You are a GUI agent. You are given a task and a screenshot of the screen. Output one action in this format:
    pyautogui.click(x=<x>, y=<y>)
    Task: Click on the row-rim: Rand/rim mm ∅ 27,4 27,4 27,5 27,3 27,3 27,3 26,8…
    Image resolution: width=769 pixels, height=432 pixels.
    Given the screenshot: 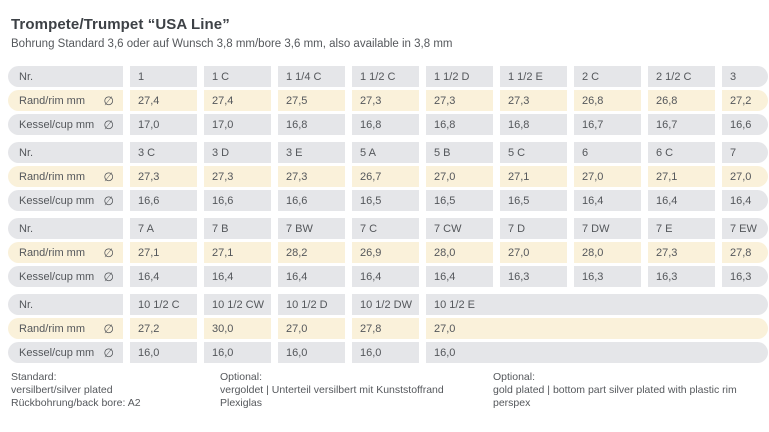 What is the action you would take?
    pyautogui.click(x=388, y=100)
    